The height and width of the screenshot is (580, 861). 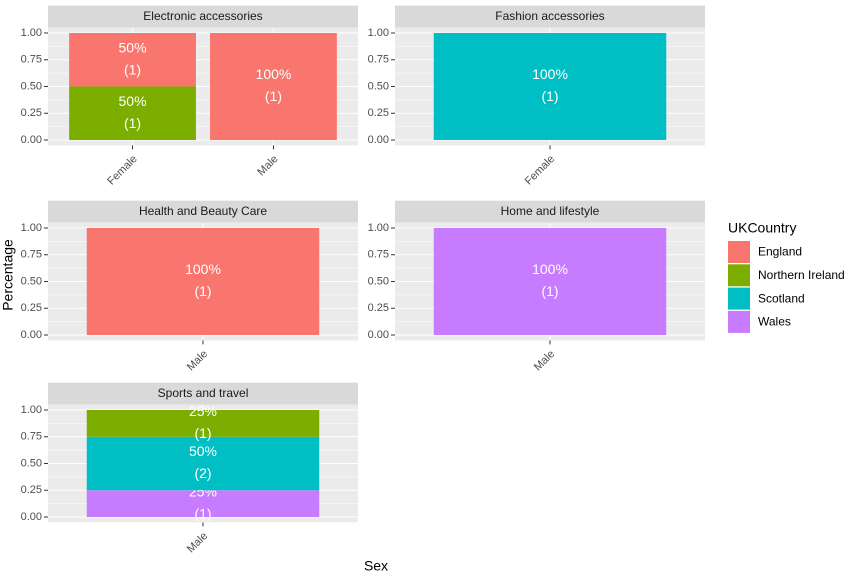 I want to click on facet-title: Electronic accessories, so click(x=202, y=16).